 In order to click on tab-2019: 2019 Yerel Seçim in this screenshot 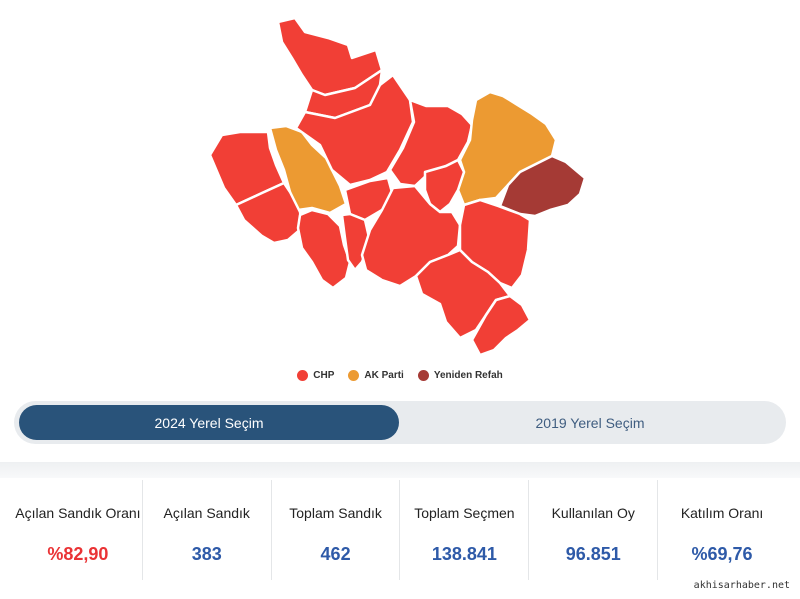, I will do `click(590, 422)`.